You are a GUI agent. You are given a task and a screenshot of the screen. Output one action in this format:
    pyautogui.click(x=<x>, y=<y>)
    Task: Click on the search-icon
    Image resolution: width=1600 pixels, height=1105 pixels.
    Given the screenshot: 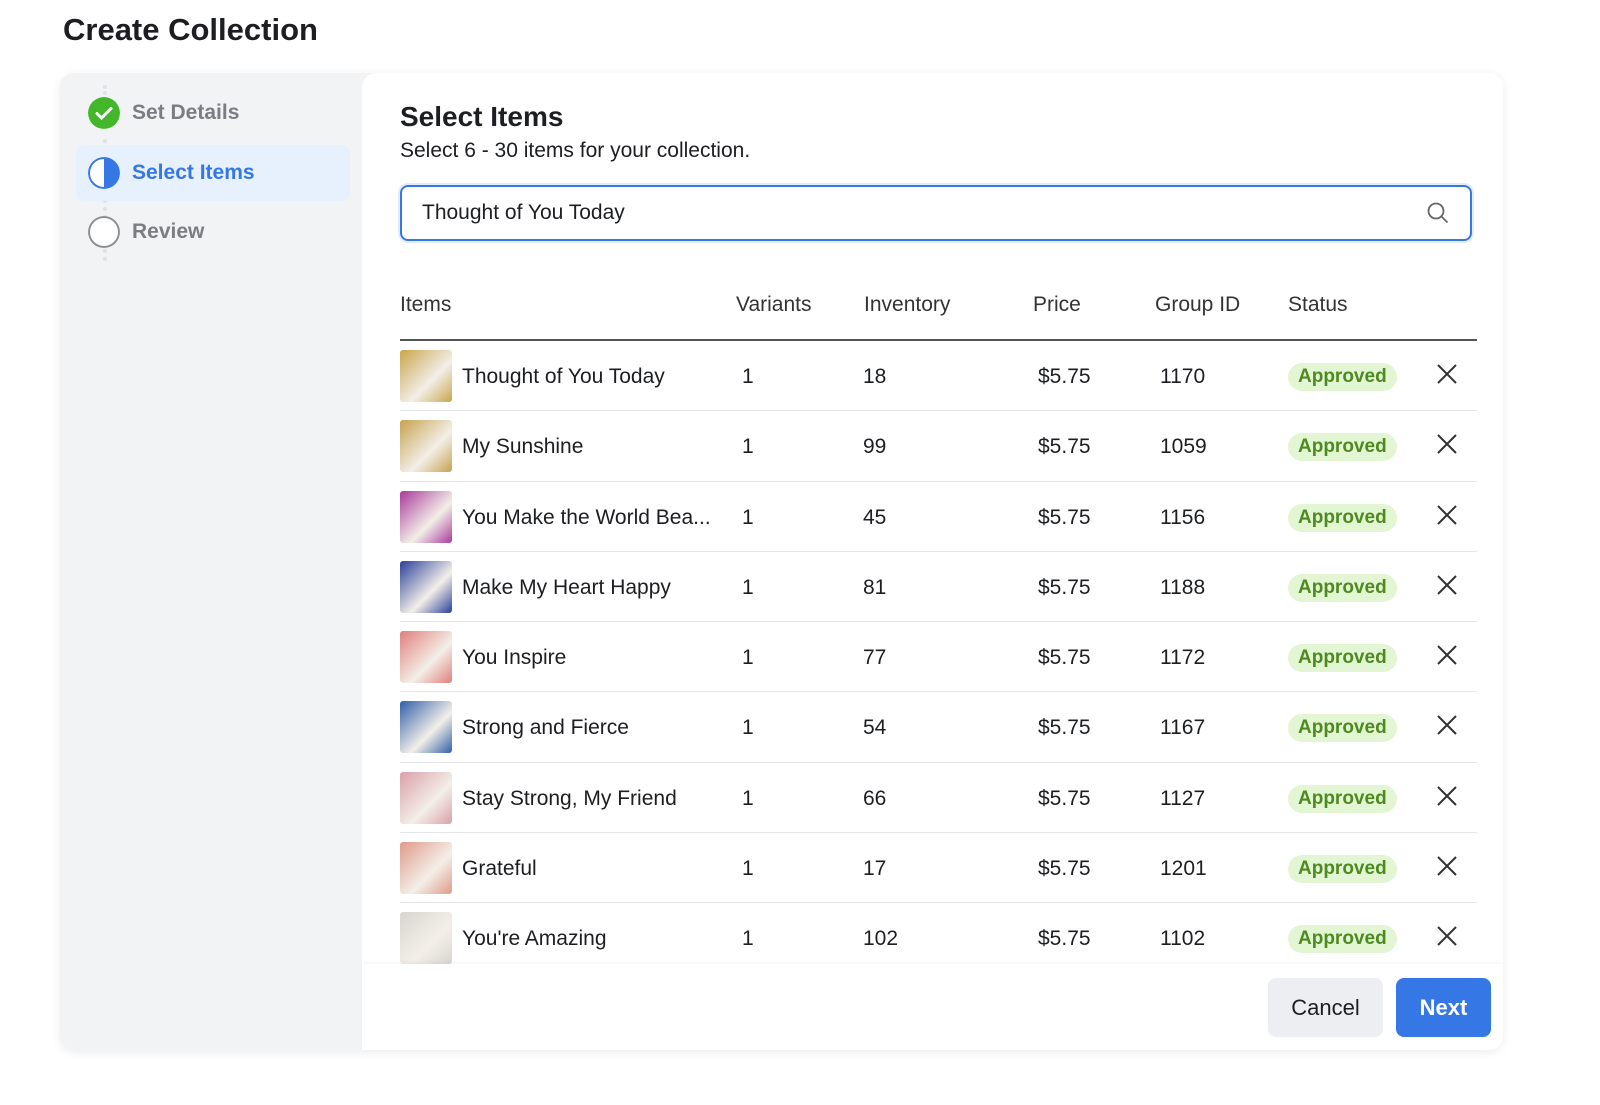 What is the action you would take?
    pyautogui.click(x=1438, y=213)
    